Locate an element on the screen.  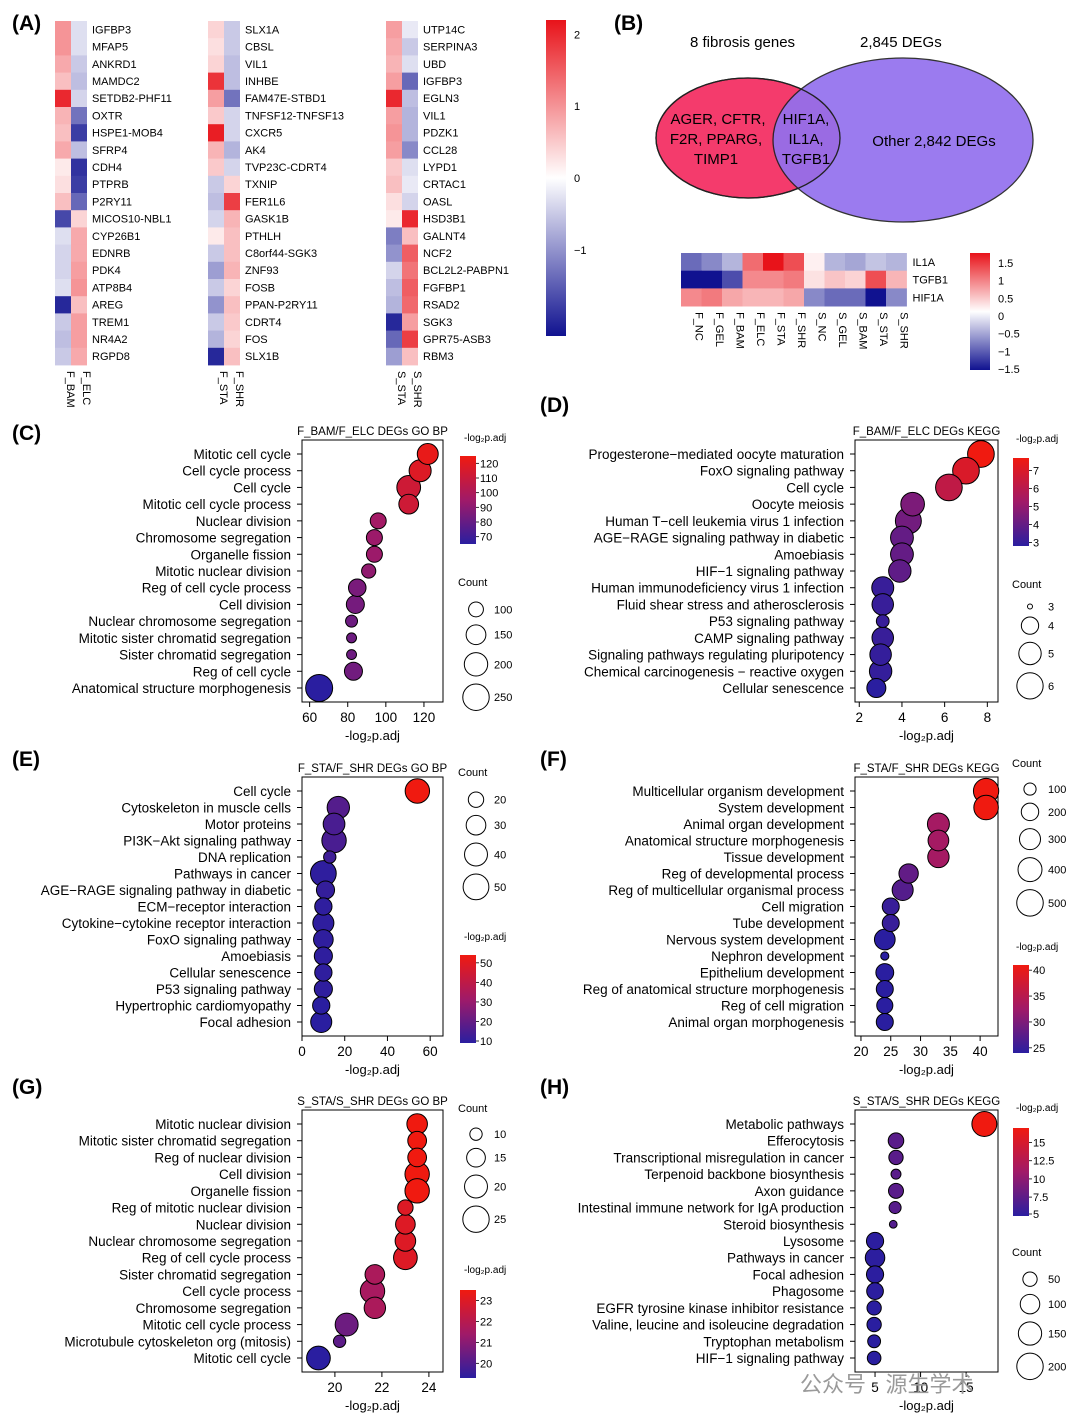
heatmap-a-gene-label: TVP23C-CDRT4 is located at coordinates (286, 168).